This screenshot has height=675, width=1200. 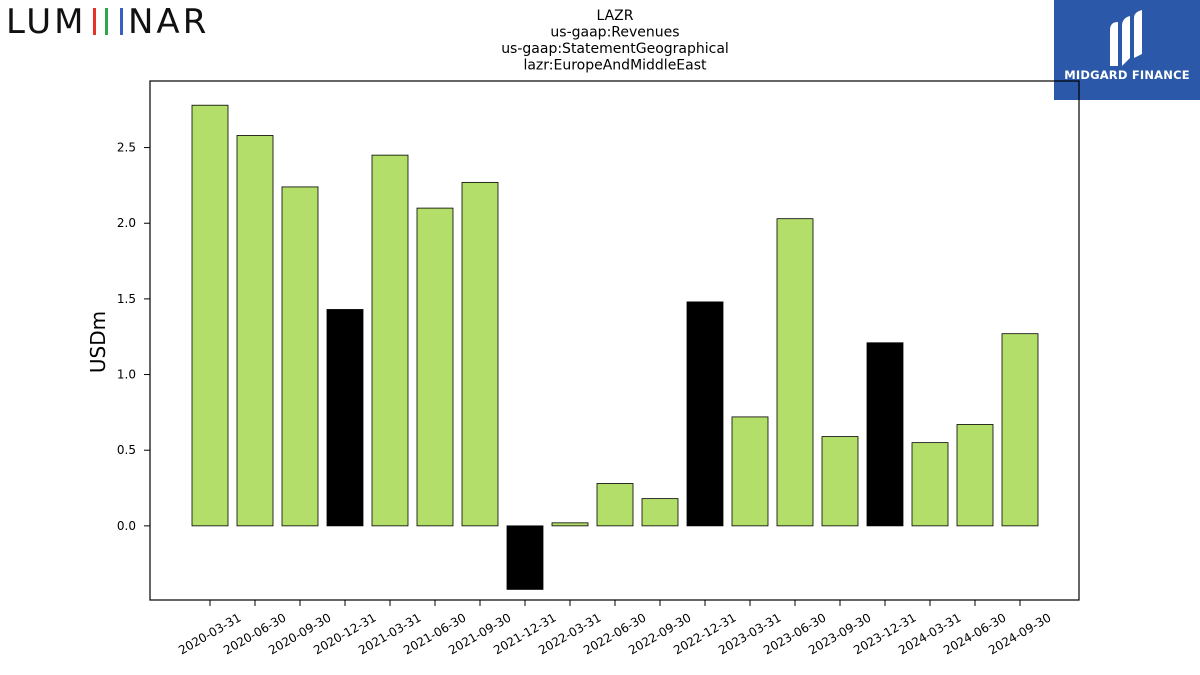 What do you see at coordinates (614, 16) in the screenshot?
I see `chart-title-line: LAZR` at bounding box center [614, 16].